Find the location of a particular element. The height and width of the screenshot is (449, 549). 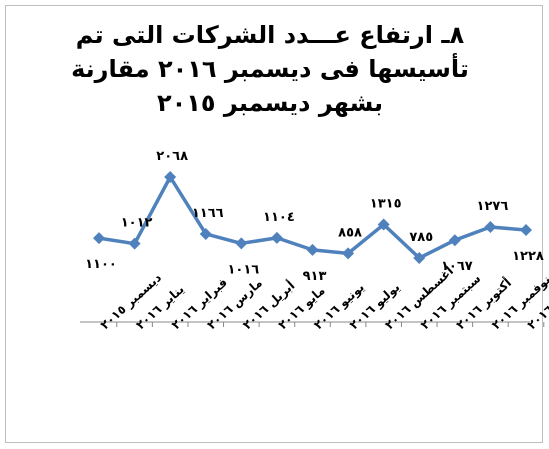

chart-title-line-2: تأسيسها فى ديسمبر ٢٠١٦ مقارنة is located at coordinates (270, 69).